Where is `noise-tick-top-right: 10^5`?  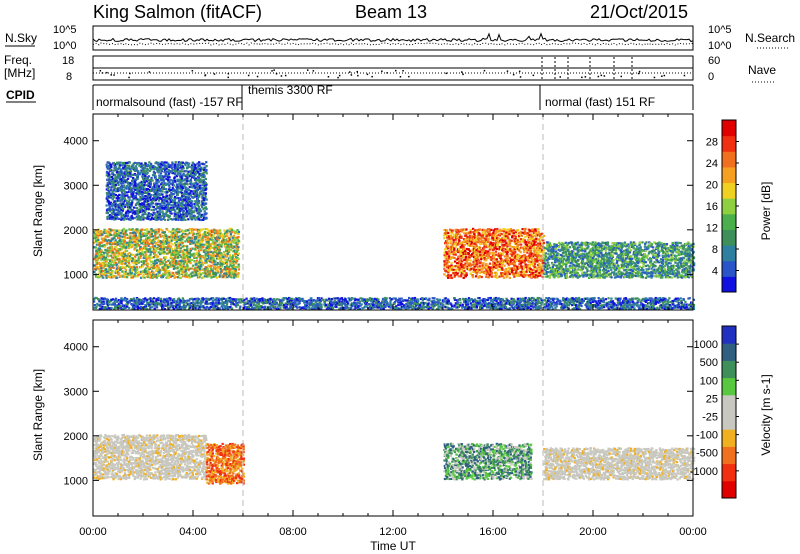
noise-tick-top-right: 10^5 is located at coordinates (720, 30).